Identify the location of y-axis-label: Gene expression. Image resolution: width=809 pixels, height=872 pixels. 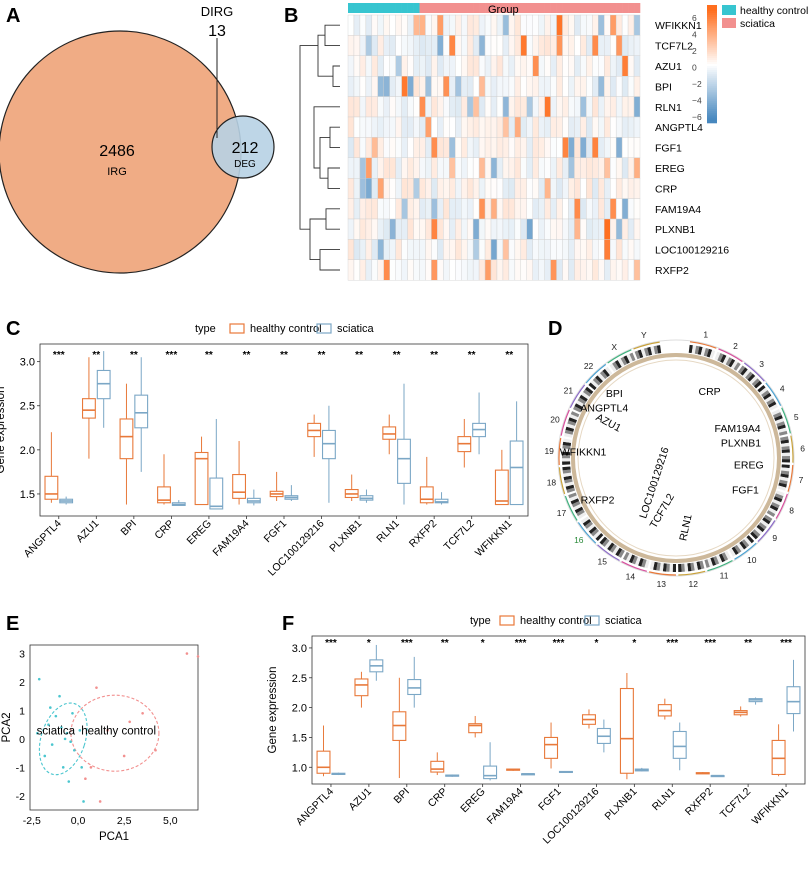
(273, 710).